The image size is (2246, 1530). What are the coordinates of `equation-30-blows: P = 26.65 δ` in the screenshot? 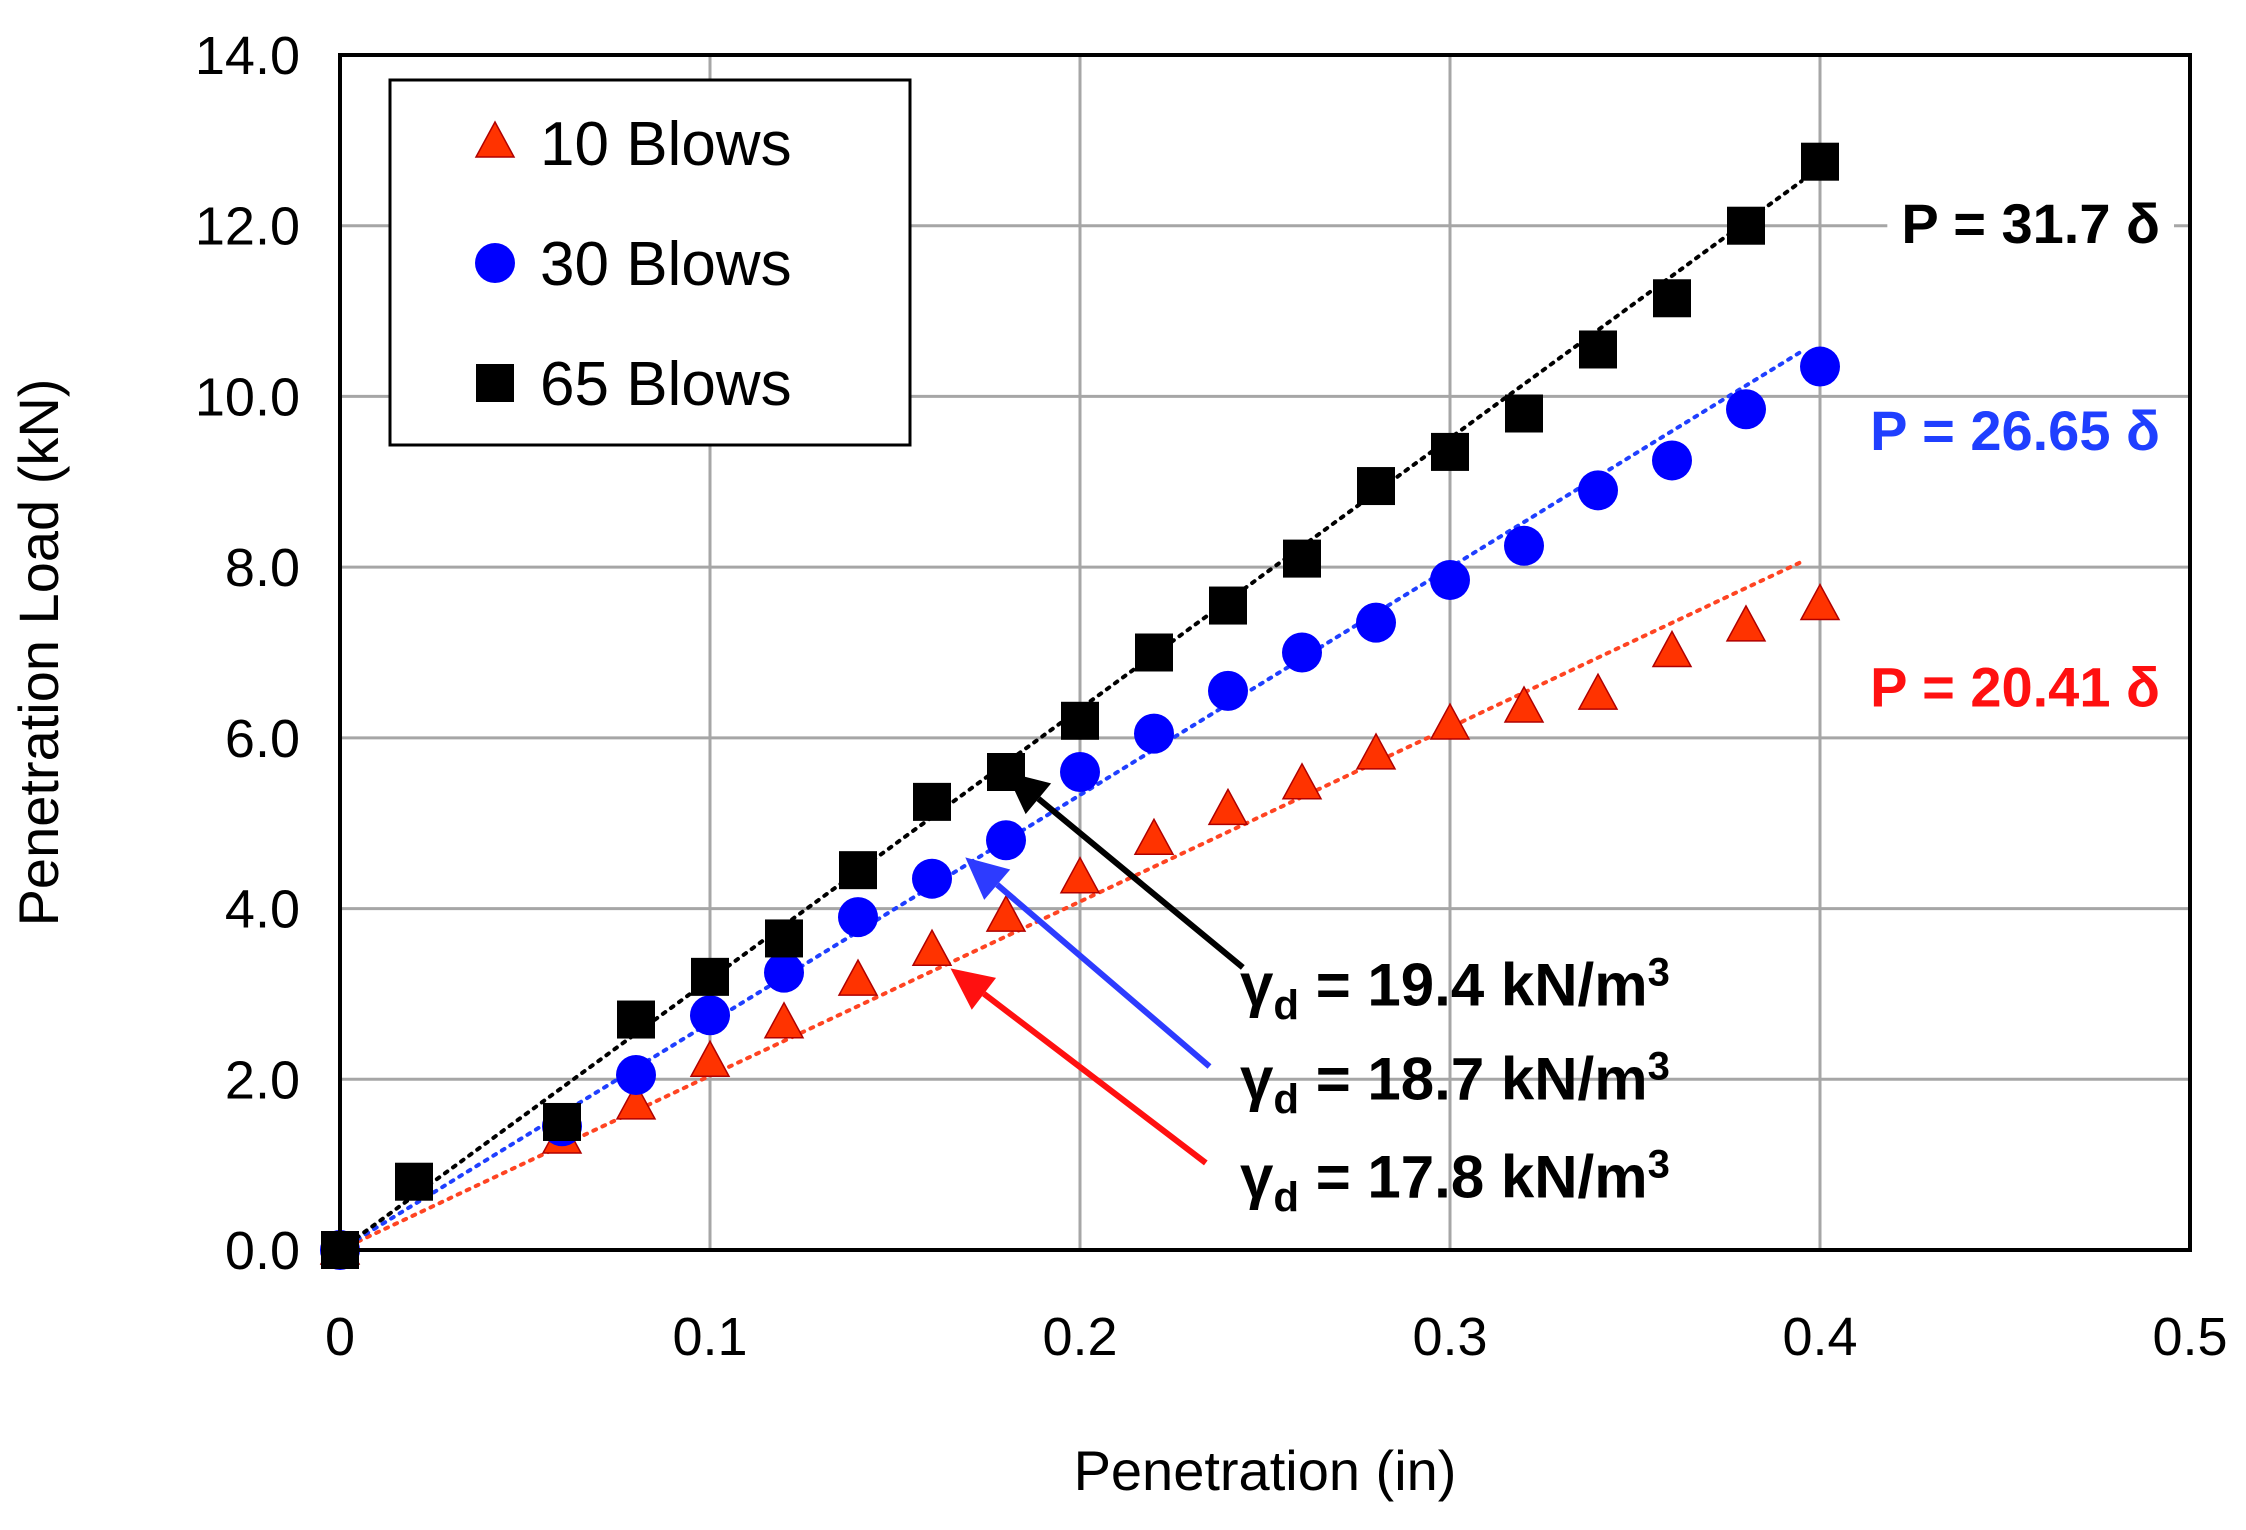 It's located at (2015, 432).